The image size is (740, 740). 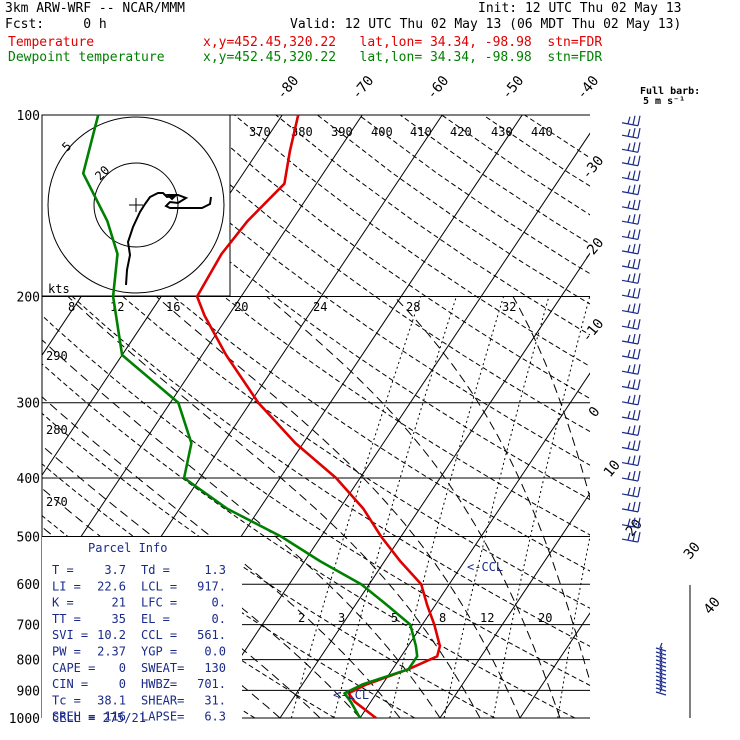 What do you see at coordinates (28, 626) in the screenshot?
I see `pressure-tick-label: 700` at bounding box center [28, 626].